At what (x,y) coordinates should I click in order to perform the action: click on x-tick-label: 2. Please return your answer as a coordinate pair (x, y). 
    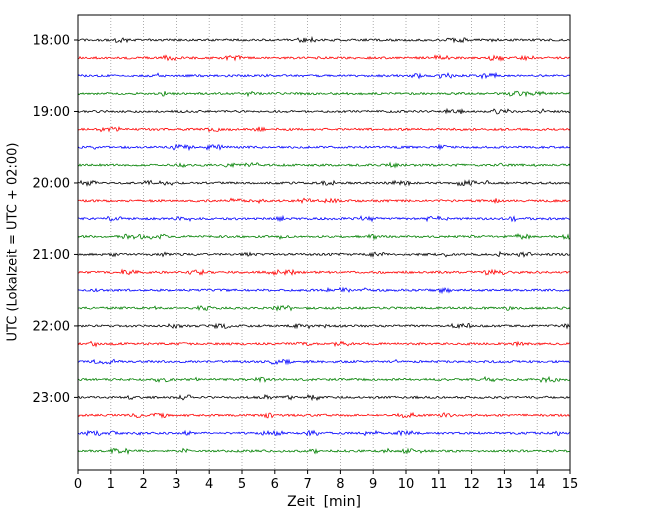
    Looking at the image, I should click on (143, 484).